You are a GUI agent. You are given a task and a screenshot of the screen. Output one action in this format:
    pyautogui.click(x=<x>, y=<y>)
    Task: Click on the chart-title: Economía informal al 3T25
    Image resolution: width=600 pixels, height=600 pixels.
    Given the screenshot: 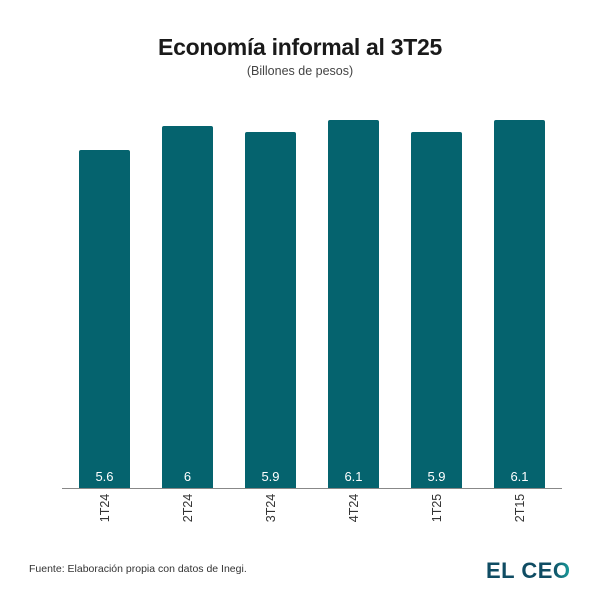 What is the action you would take?
    pyautogui.click(x=300, y=47)
    